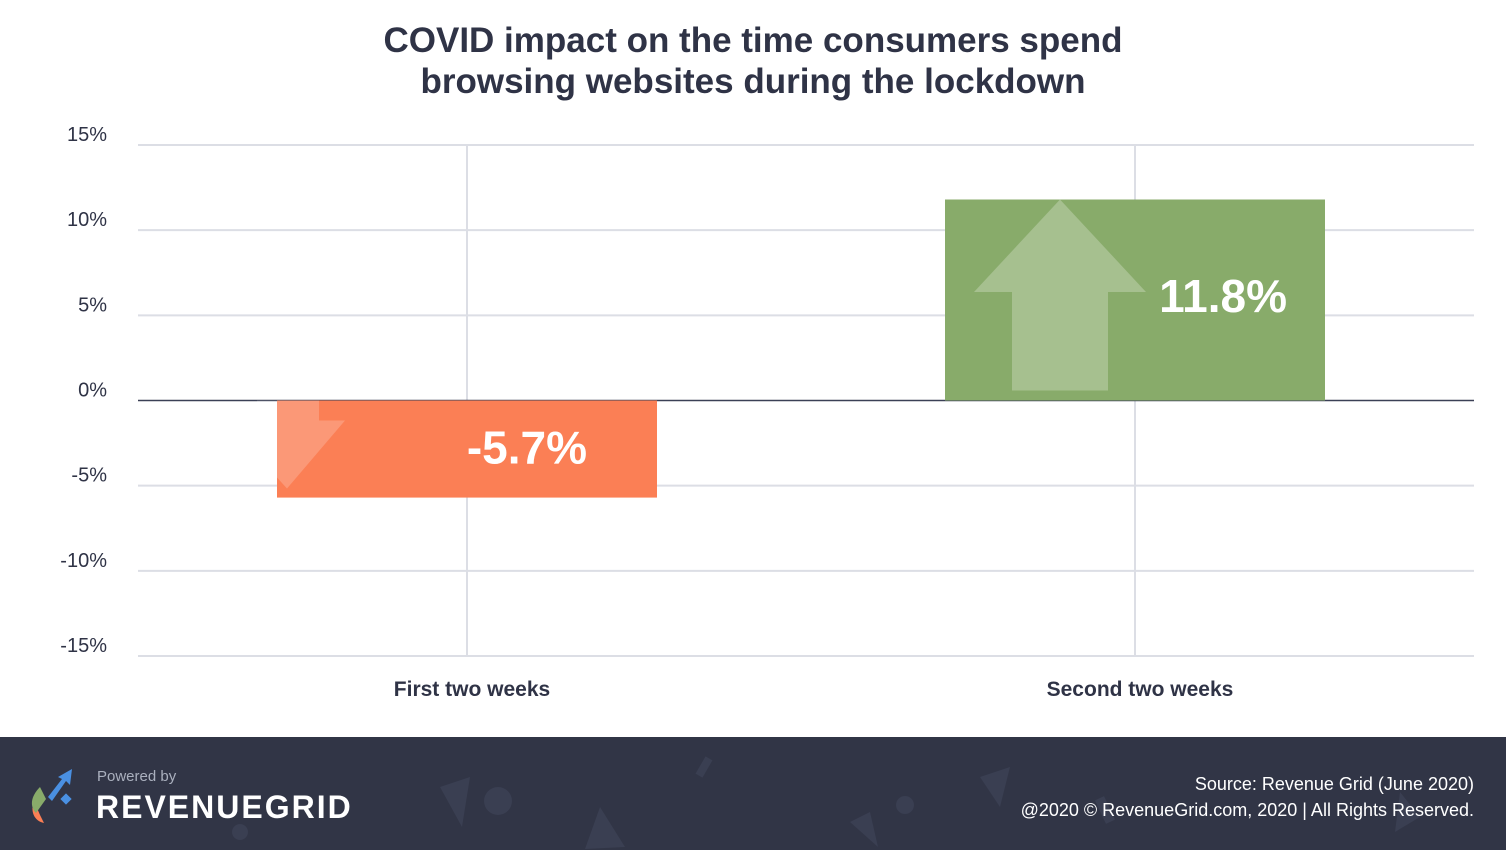 This screenshot has height=850, width=1506. I want to click on revenuegrid-logo-icon, so click(51, 796).